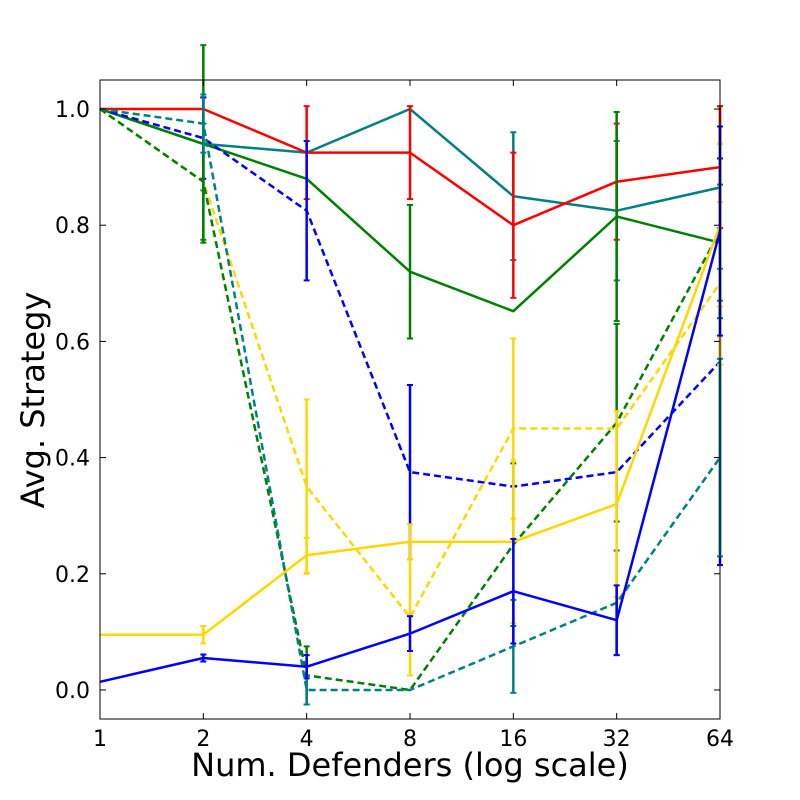 This screenshot has width=800, height=800. Describe the element at coordinates (203, 739) in the screenshot. I see `x-tick-label: 2` at that location.